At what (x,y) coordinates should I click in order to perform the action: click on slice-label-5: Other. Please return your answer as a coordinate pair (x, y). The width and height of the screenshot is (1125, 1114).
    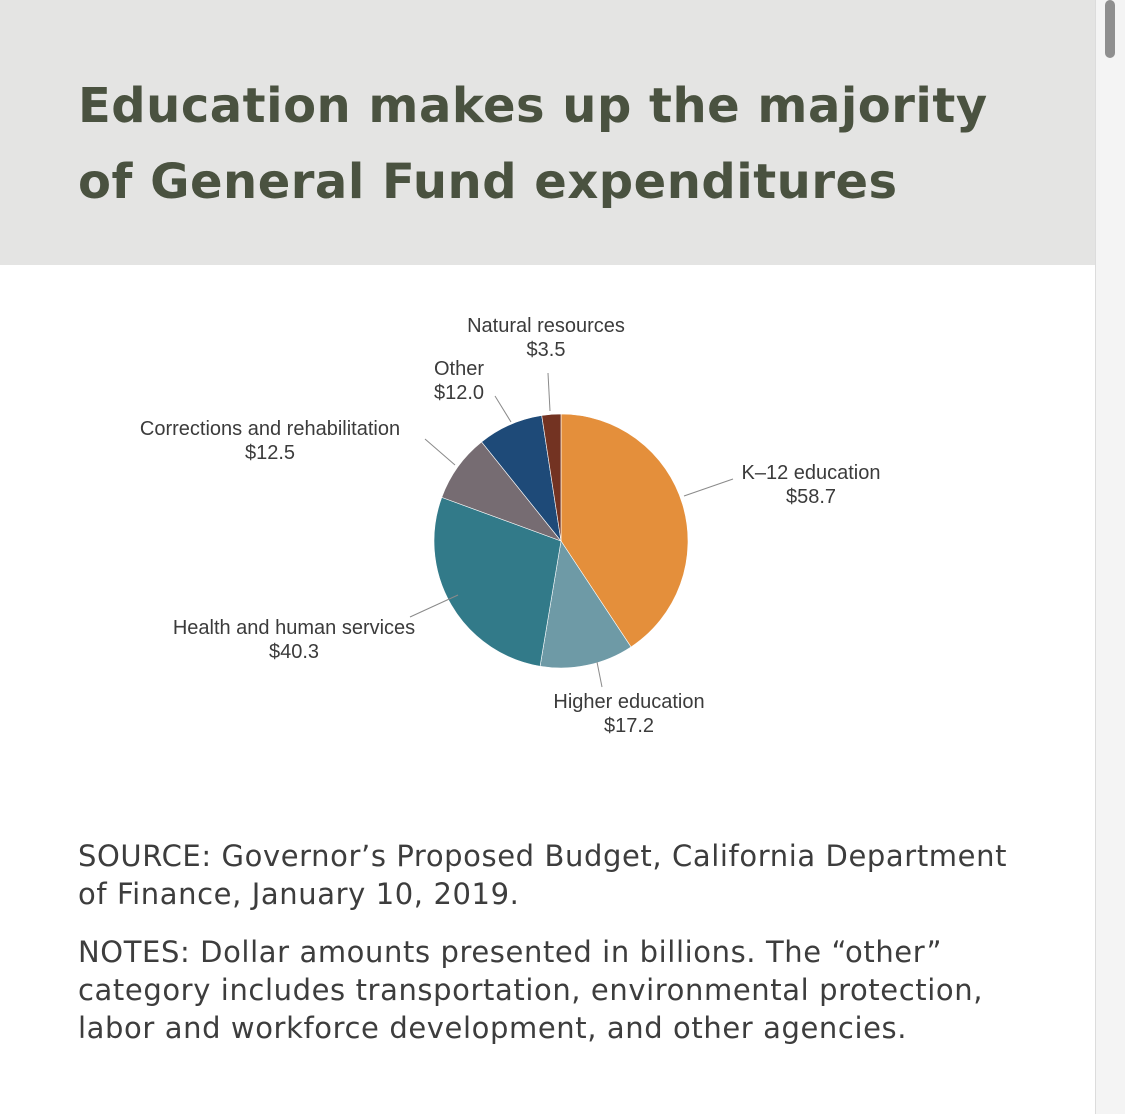
    Looking at the image, I should click on (459, 369).